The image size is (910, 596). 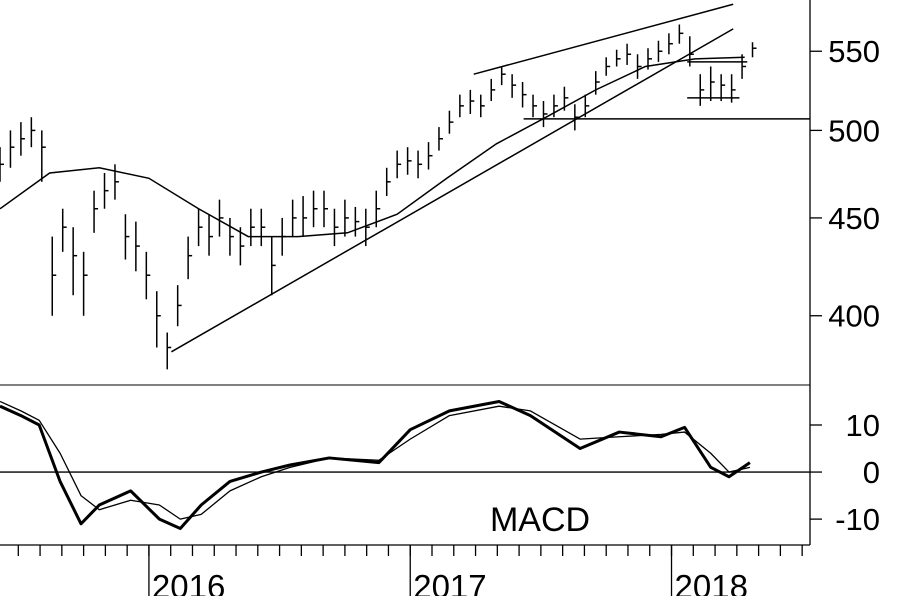 I want to click on macd-label: MACD, so click(x=540, y=520).